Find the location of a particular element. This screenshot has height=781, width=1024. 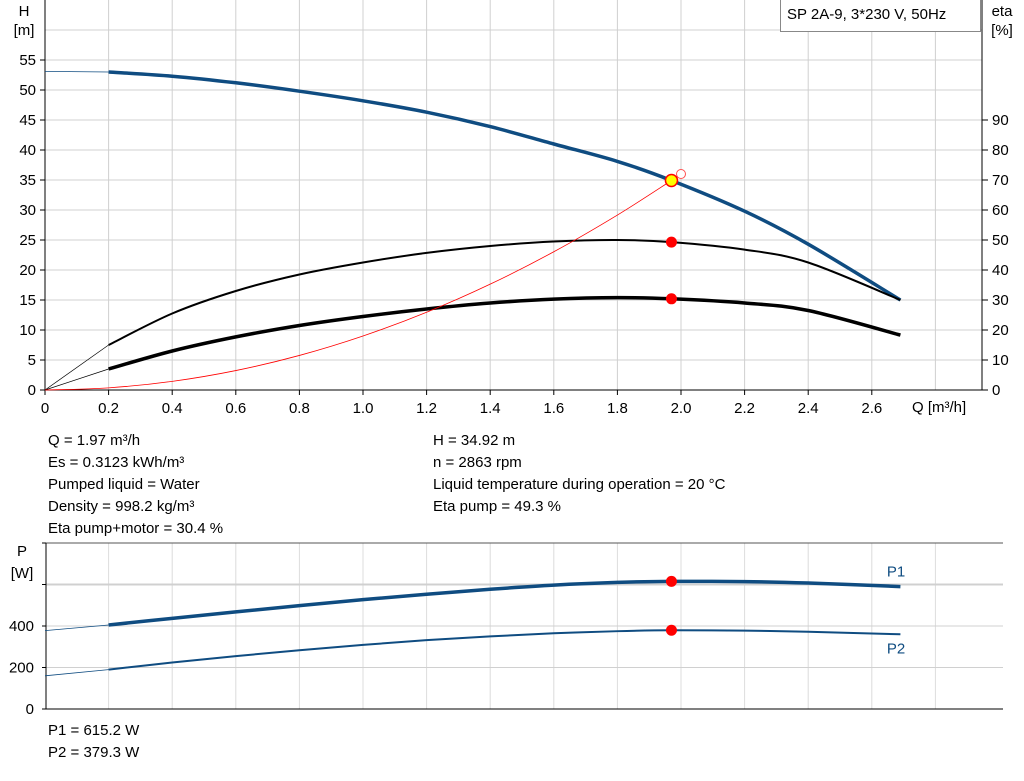

y2-tick-label: 10 is located at coordinates (1000, 360).